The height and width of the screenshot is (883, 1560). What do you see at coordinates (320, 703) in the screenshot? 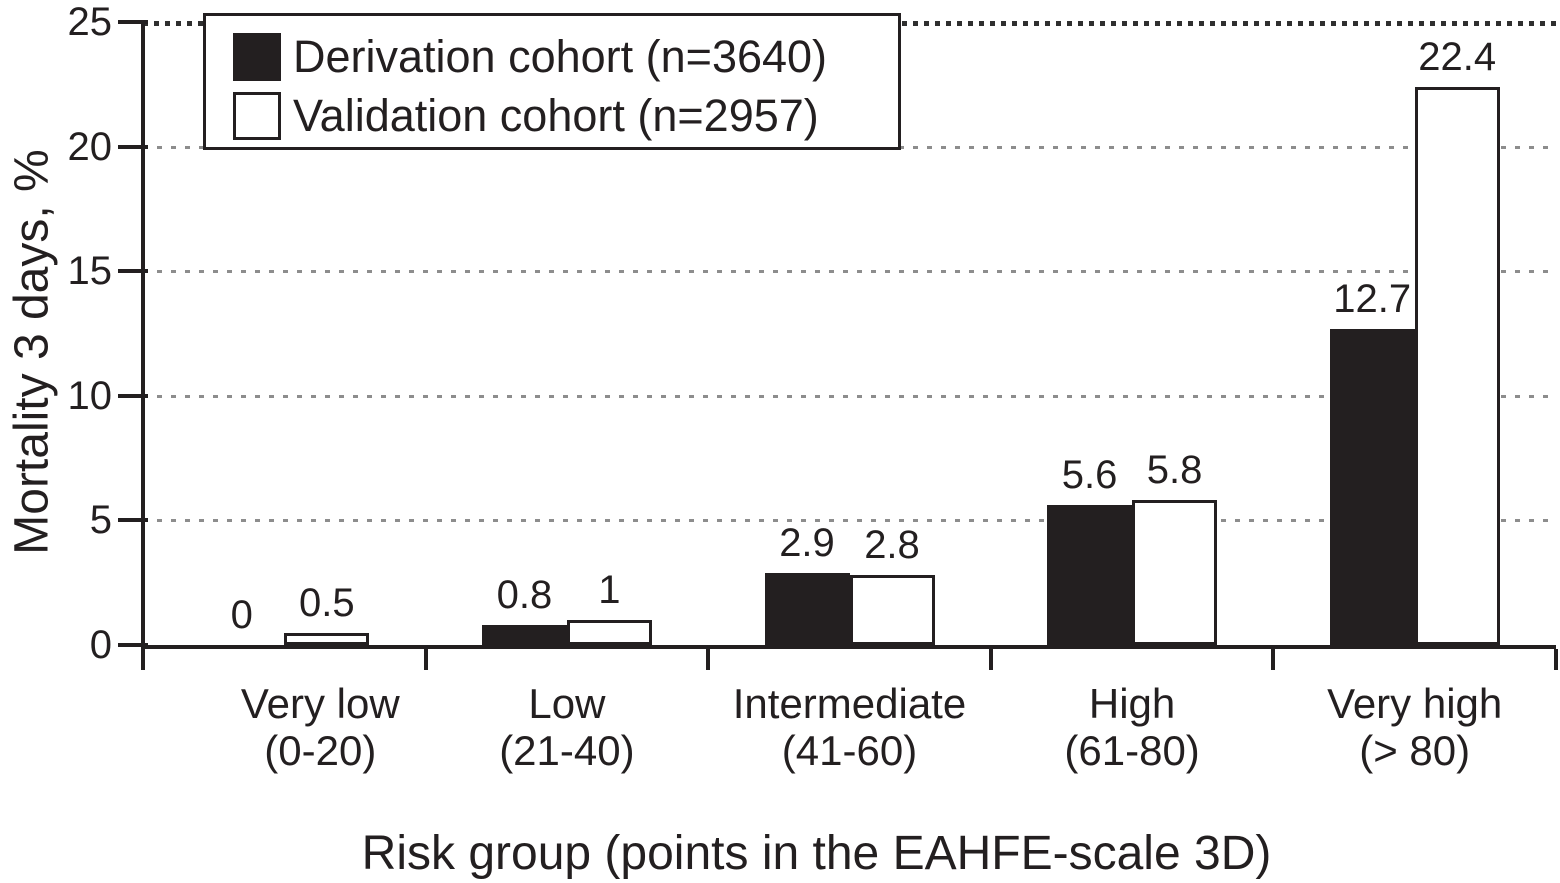
I see `category-name: Very low` at bounding box center [320, 703].